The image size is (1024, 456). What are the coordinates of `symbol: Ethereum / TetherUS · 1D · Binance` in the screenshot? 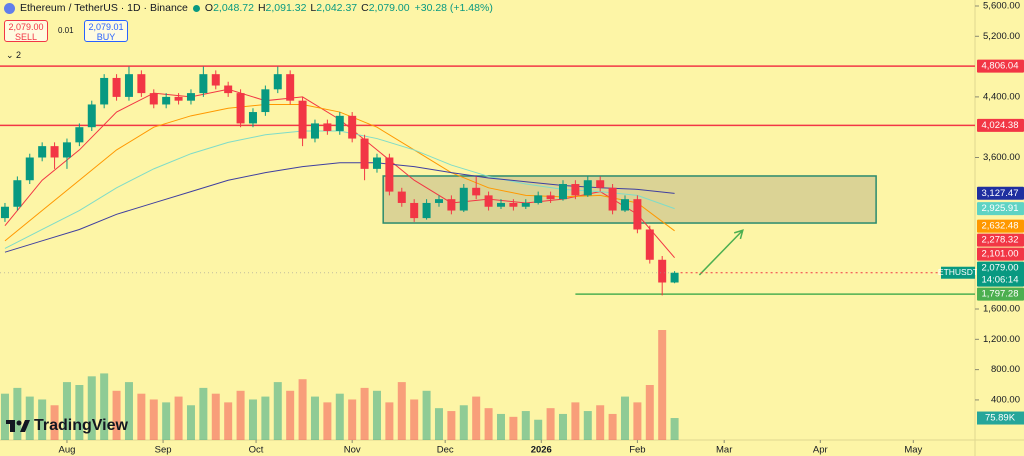 It's located at (104, 8).